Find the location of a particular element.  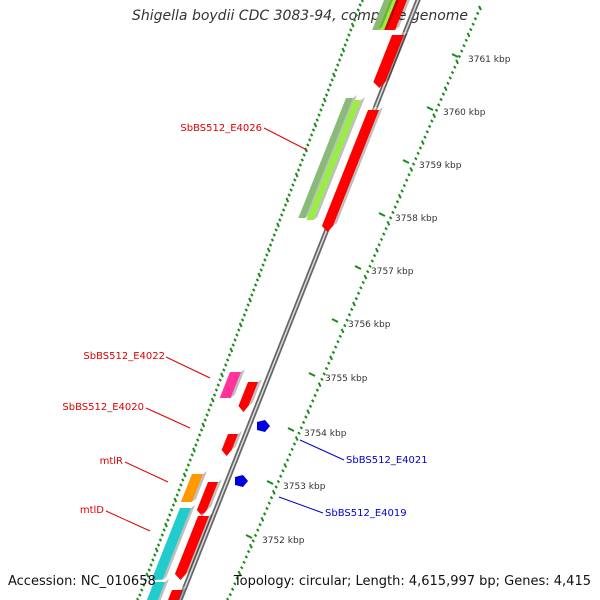

gene-bar-orange is located at coordinates (193, 486).